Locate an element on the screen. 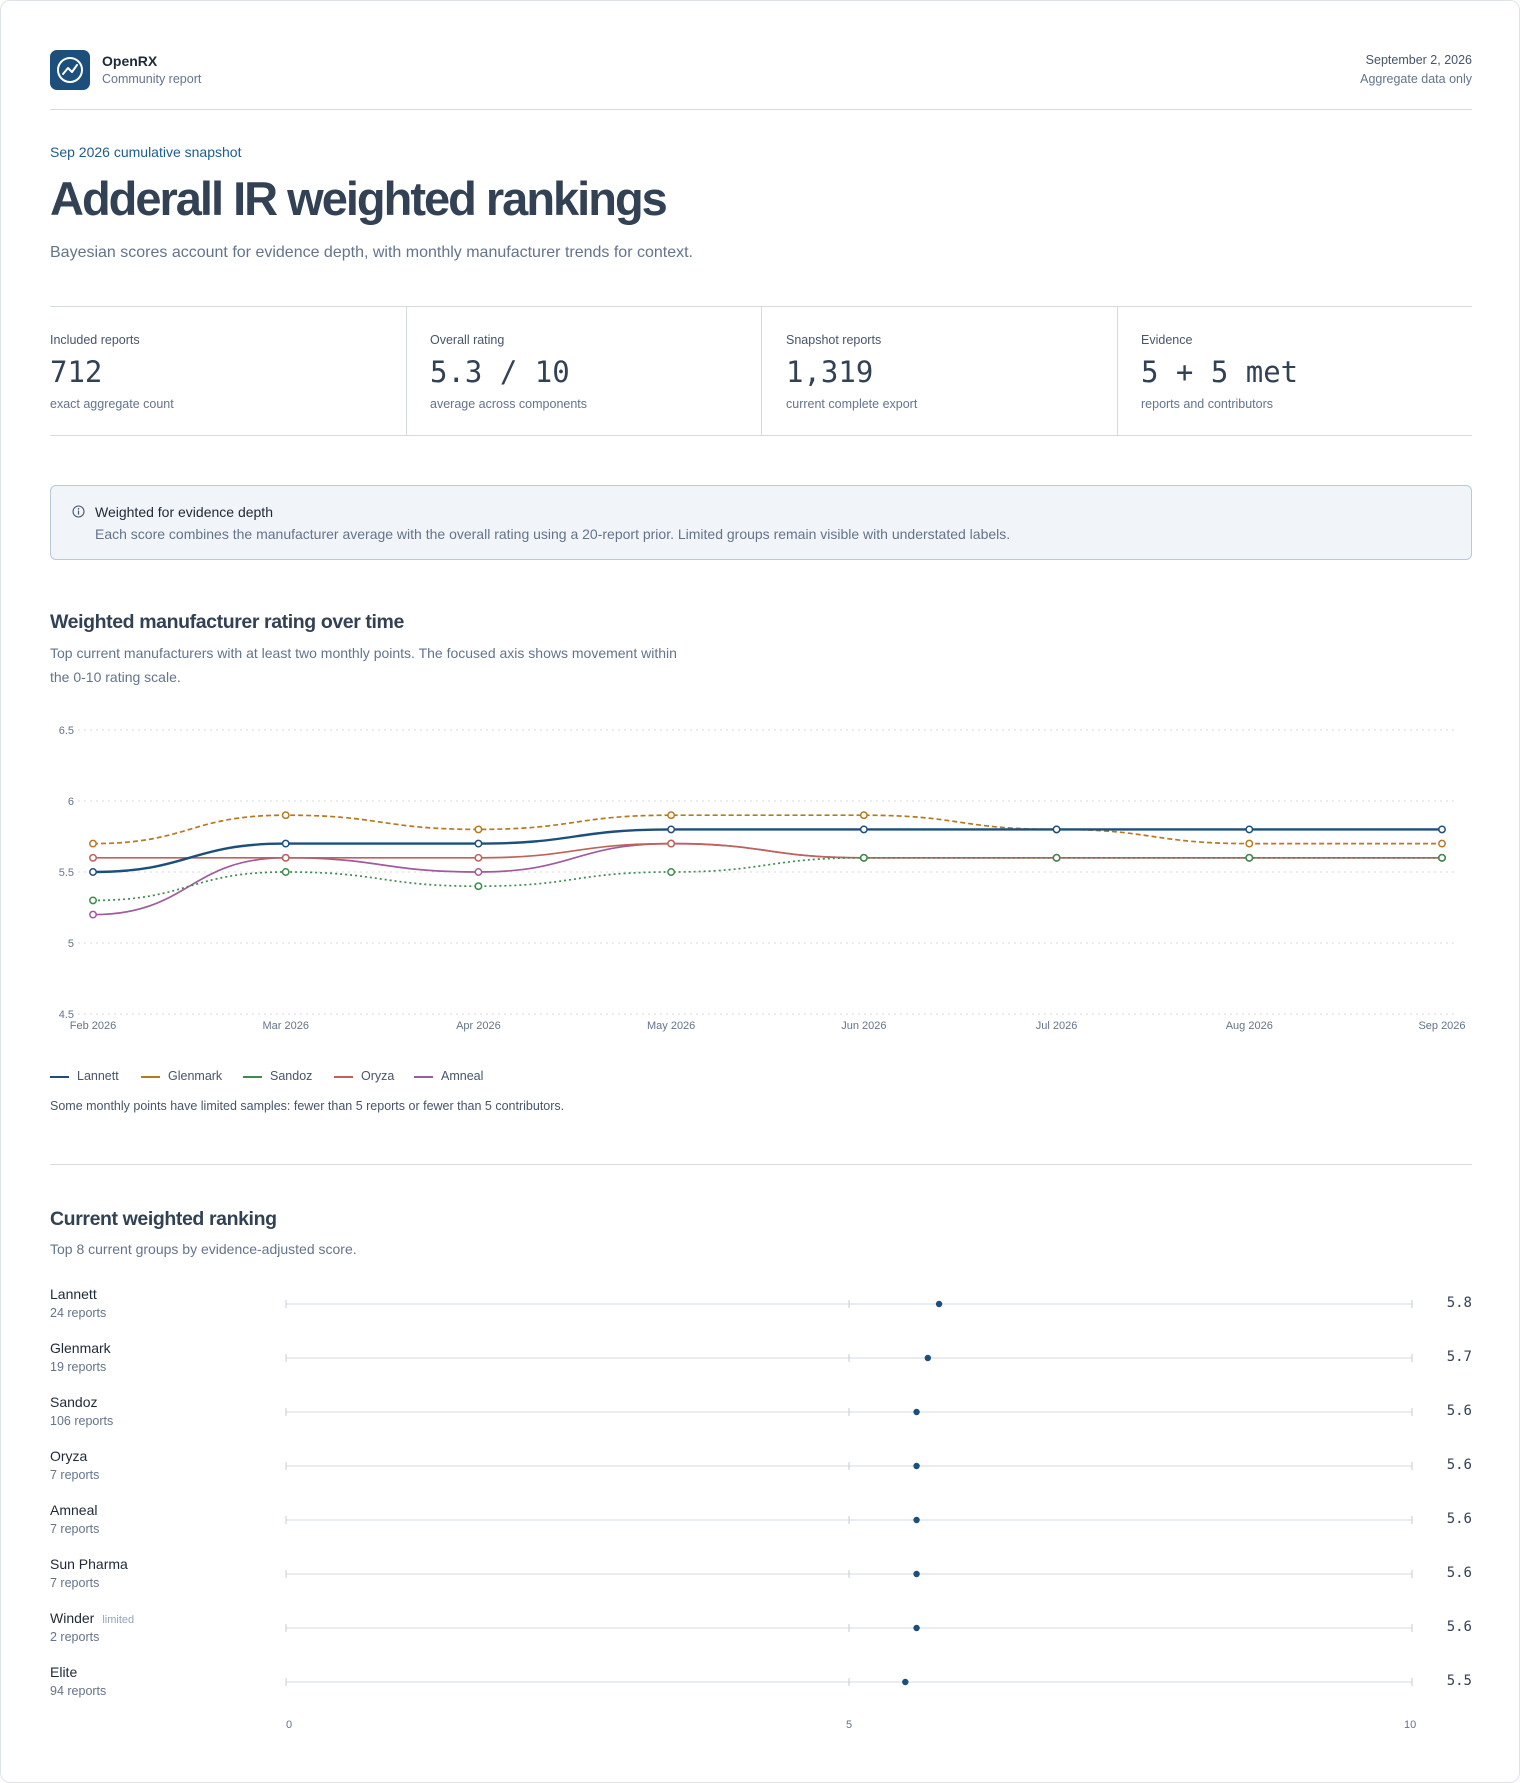 This screenshot has width=1520, height=1783. ranking-row: Lannett 24 reports 5.8 is located at coordinates (761, 1306).